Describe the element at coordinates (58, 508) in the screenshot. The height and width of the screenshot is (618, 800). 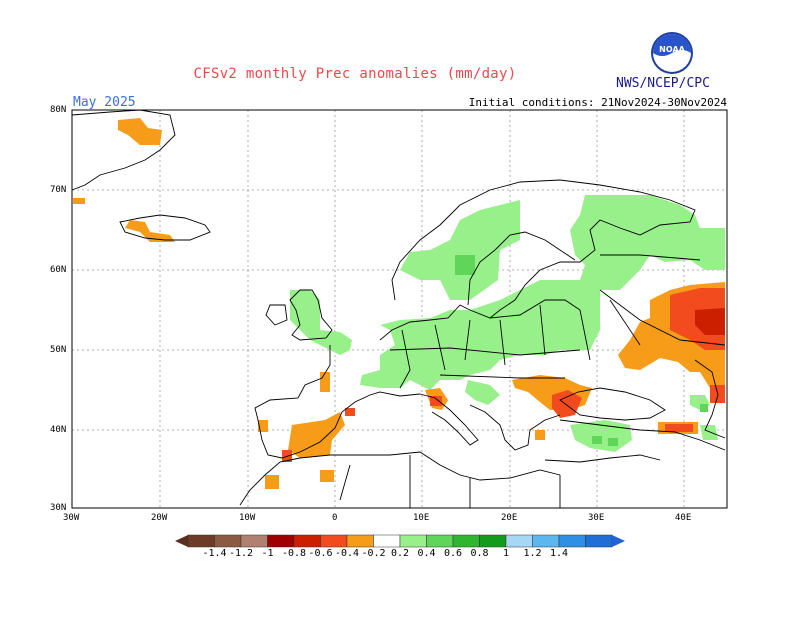
I see `lat-label: 30N` at that location.